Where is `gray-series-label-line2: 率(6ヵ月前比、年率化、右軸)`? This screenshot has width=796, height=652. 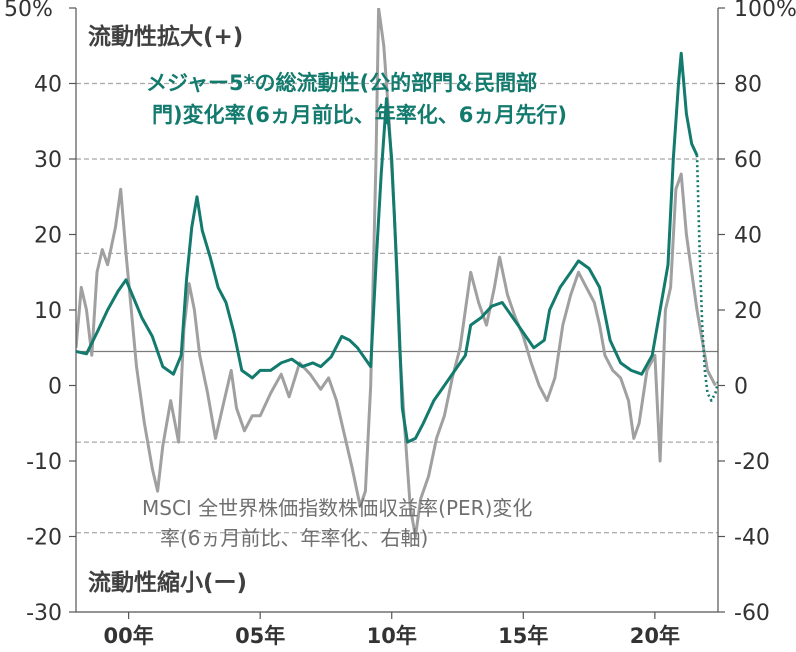
gray-series-label-line2: 率(6ヵ月前比、年率化、右軸) is located at coordinates (294, 538).